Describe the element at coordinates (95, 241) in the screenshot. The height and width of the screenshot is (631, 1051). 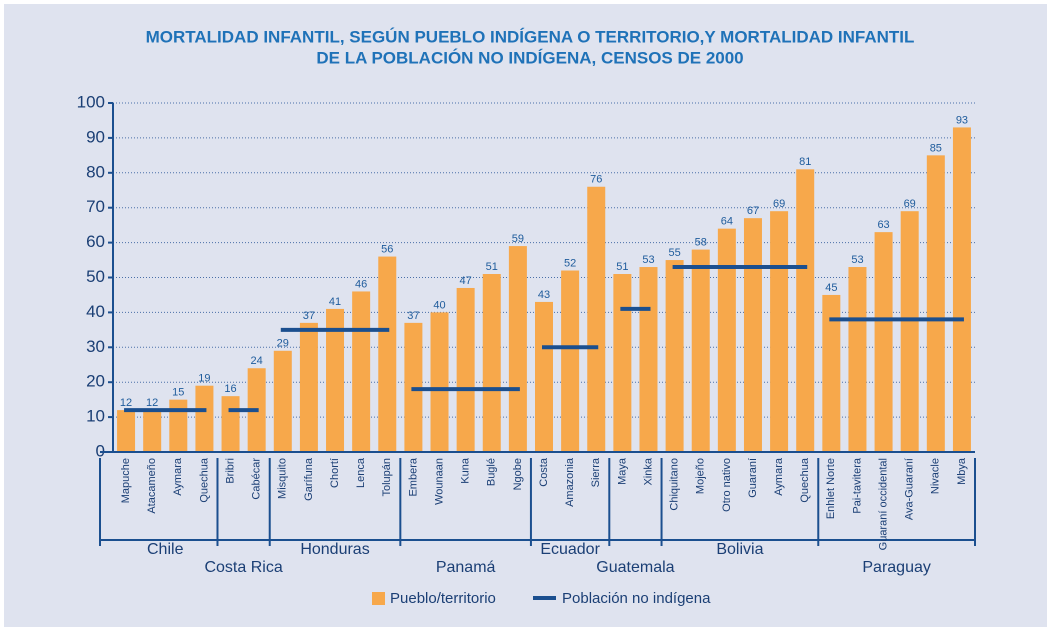
I see `y-tick-label: 60` at that location.